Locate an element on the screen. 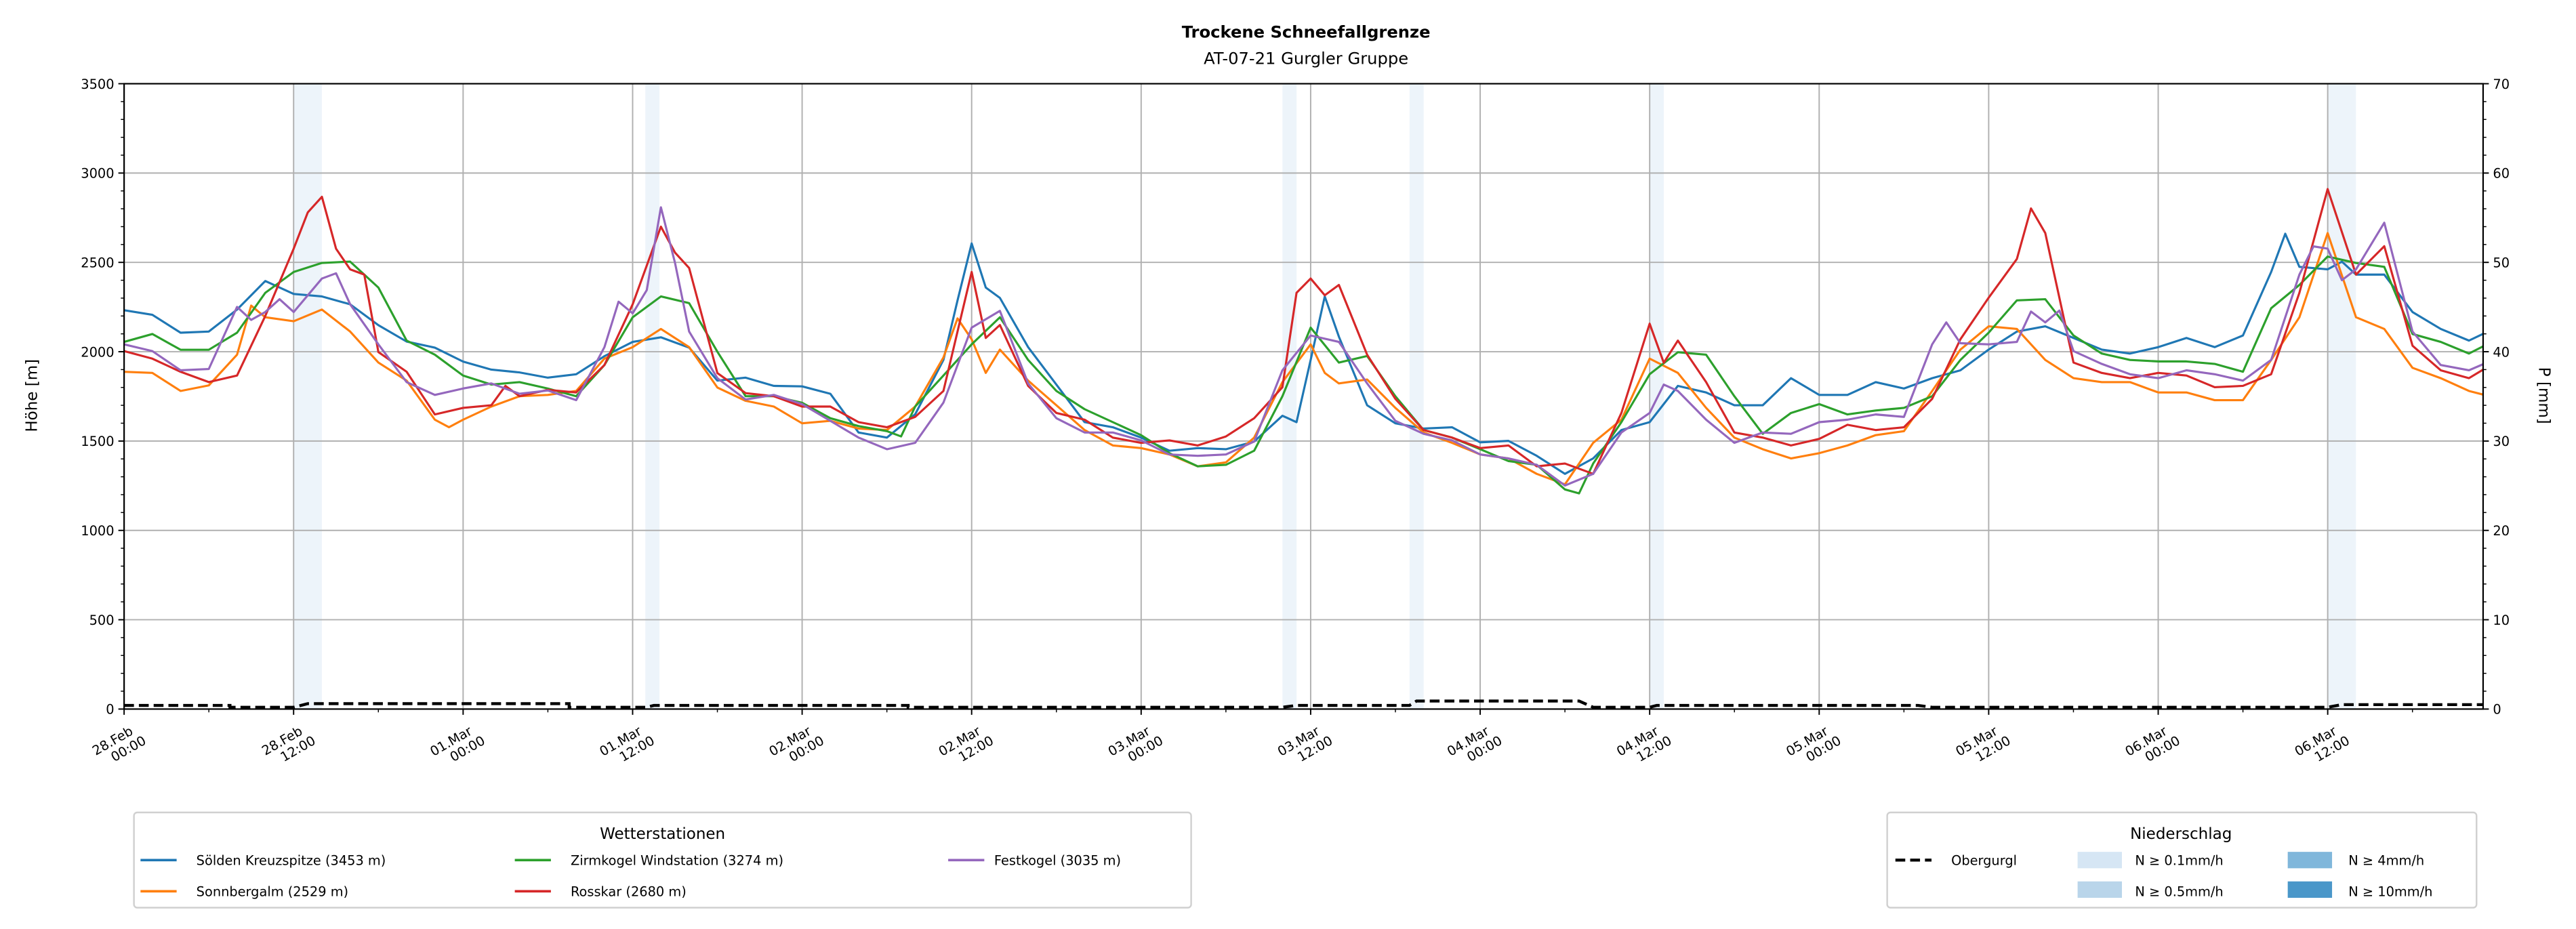  legend-title: Niederschlag is located at coordinates (2181, 834).